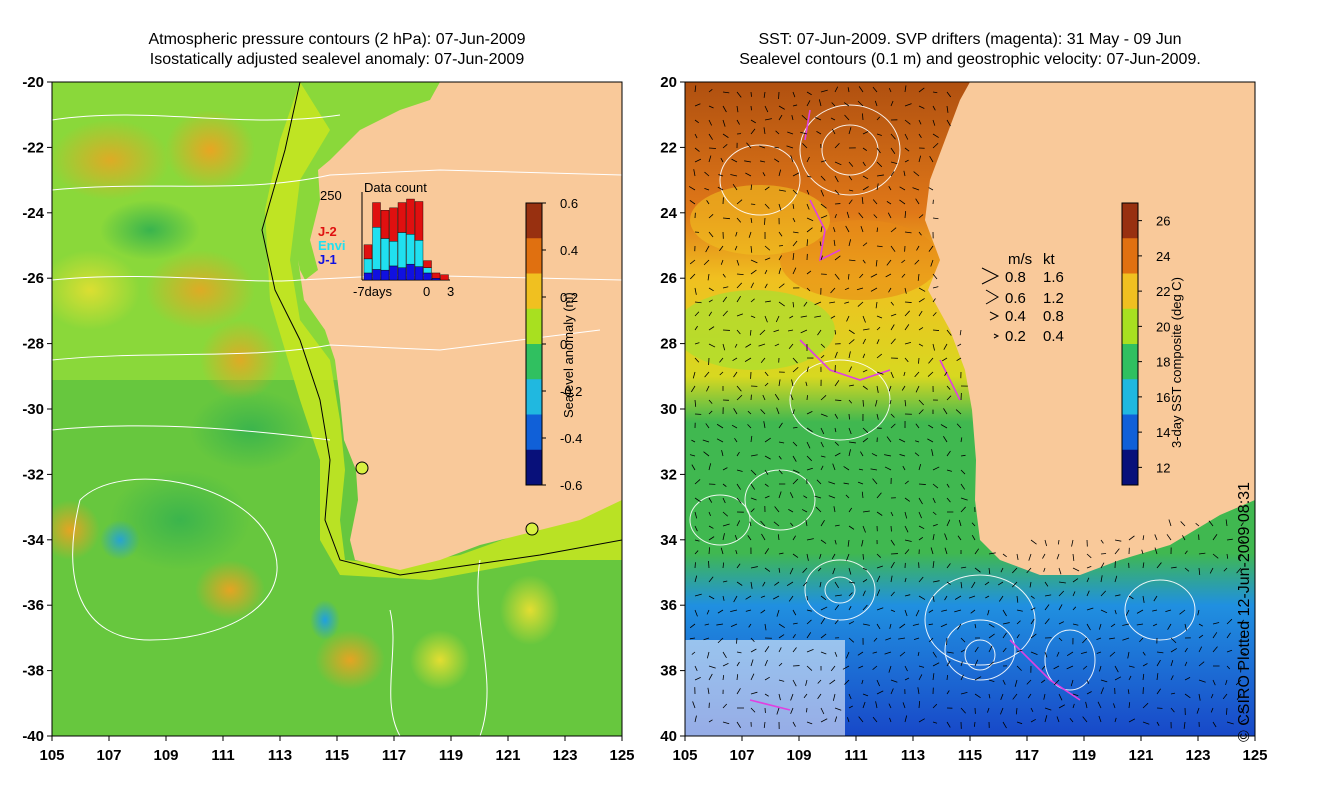 The height and width of the screenshot is (810, 1320). Describe the element at coordinates (668, 278) in the screenshot. I see `right-lat-tick: -26` at that location.